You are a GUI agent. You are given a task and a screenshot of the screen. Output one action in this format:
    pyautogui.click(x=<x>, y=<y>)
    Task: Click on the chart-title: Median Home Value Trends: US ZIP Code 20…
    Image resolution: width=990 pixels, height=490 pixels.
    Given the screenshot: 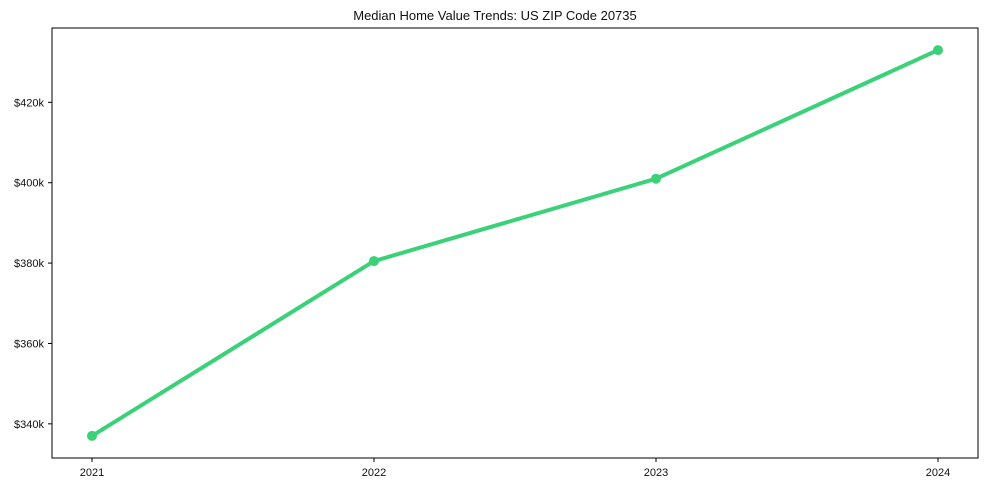 What is the action you would take?
    pyautogui.click(x=495, y=15)
    